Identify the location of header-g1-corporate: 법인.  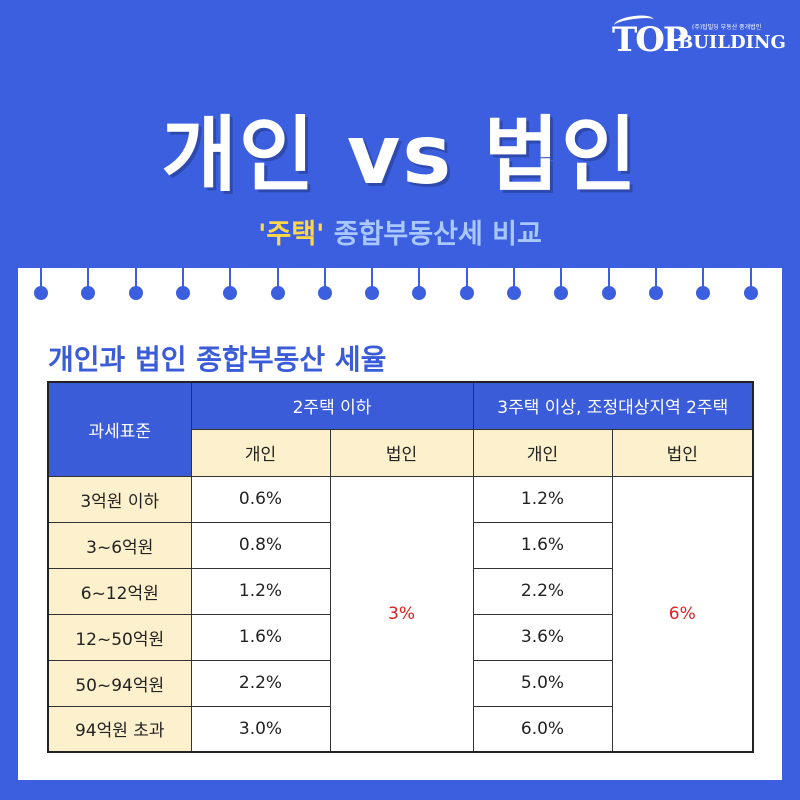
(401, 452).